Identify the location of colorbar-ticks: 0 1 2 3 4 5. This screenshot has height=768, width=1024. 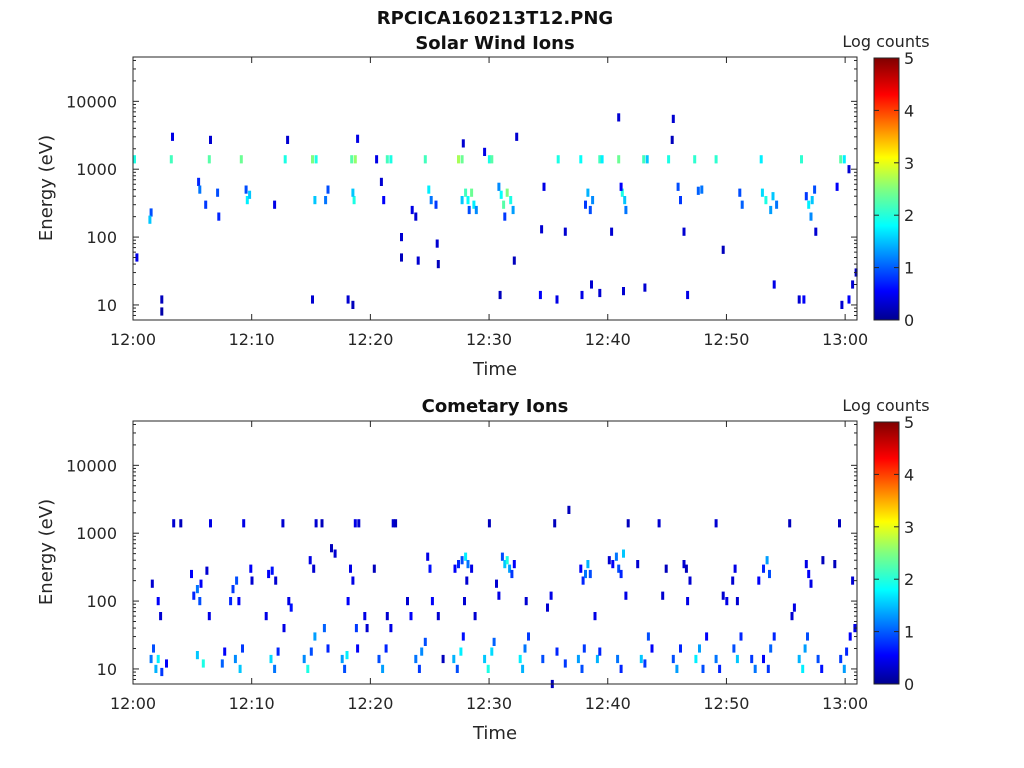
(894, 553).